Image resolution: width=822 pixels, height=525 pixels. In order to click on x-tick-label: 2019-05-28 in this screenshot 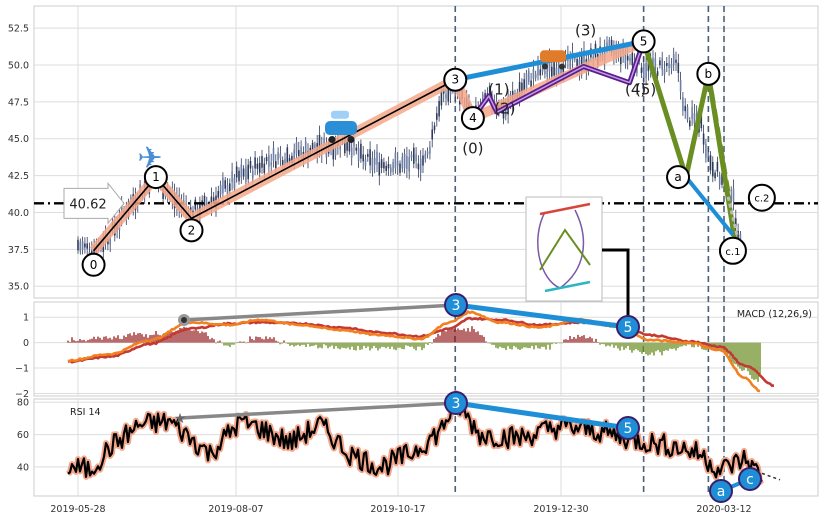, I will do `click(77, 509)`.